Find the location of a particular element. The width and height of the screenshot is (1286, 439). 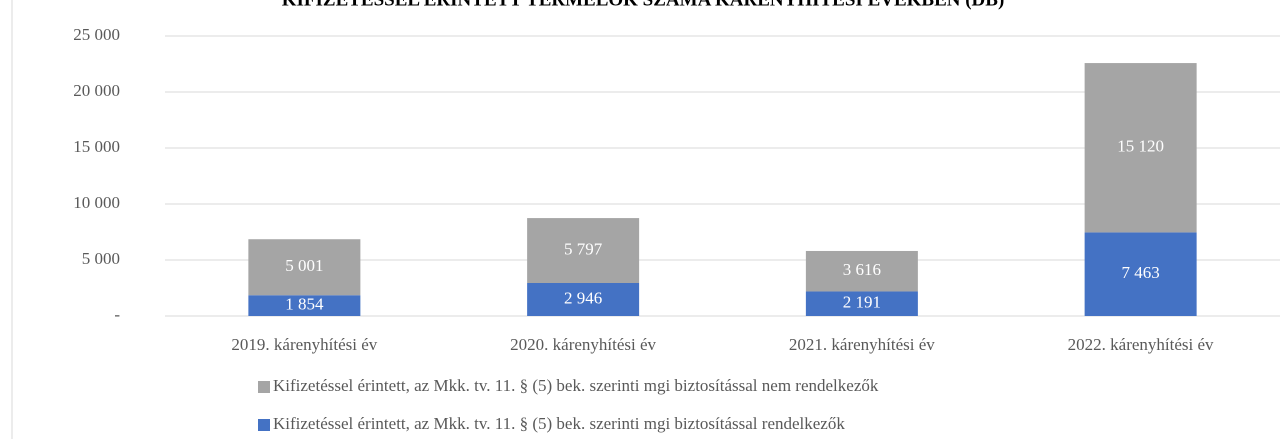

y-tick-label: 5 000 is located at coordinates (101, 258).